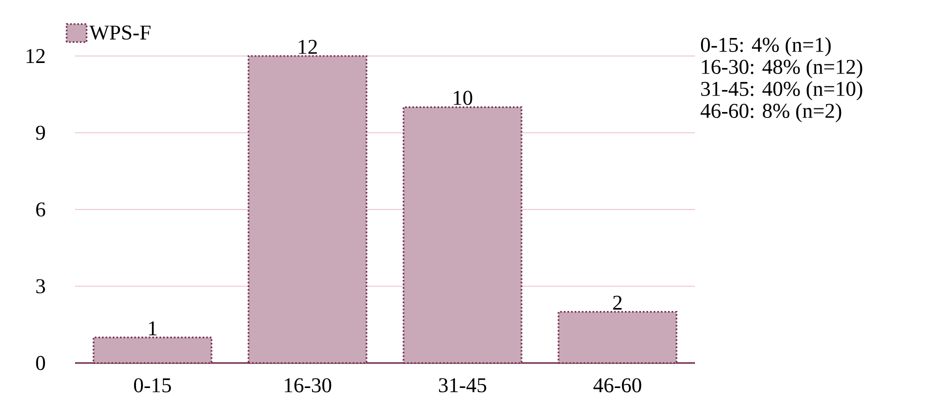 The height and width of the screenshot is (407, 932). Describe the element at coordinates (40, 133) in the screenshot. I see `y-tick-label: 9` at that location.